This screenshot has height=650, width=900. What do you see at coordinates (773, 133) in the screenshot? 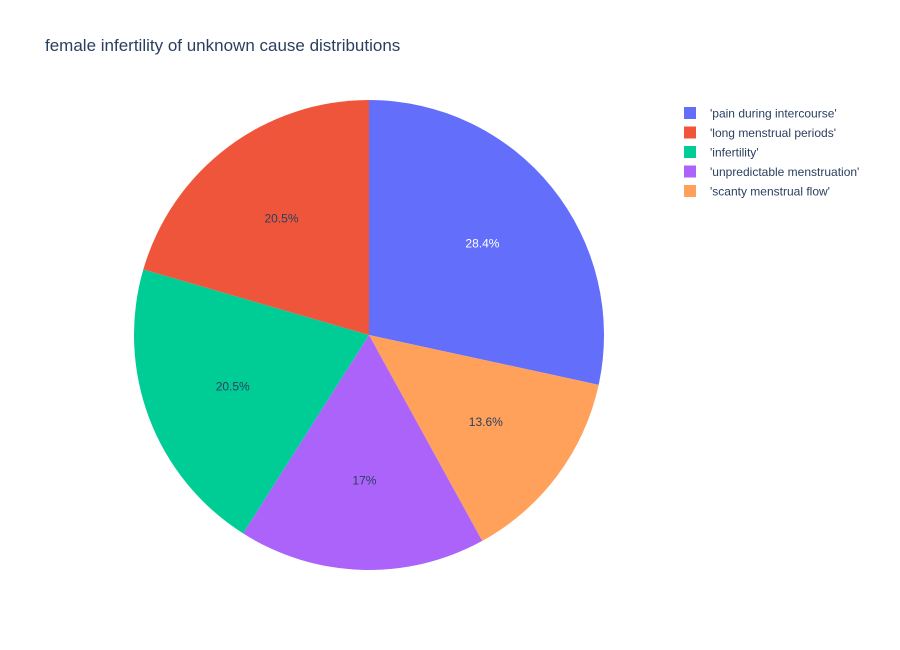
I see `legend-label-1: 'long menstrual periods'` at bounding box center [773, 133].